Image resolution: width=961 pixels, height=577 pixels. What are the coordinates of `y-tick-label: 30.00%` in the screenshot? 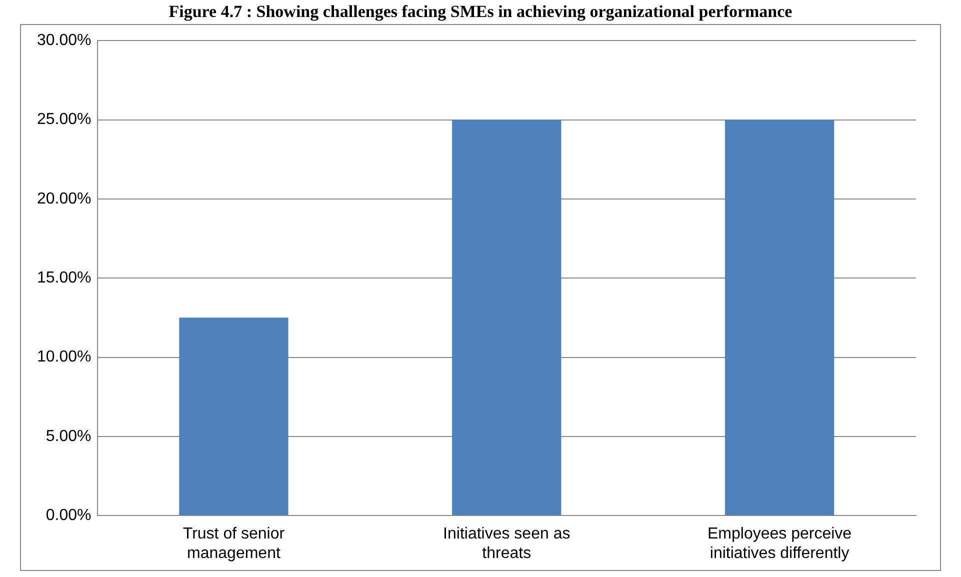 It's located at (64, 41).